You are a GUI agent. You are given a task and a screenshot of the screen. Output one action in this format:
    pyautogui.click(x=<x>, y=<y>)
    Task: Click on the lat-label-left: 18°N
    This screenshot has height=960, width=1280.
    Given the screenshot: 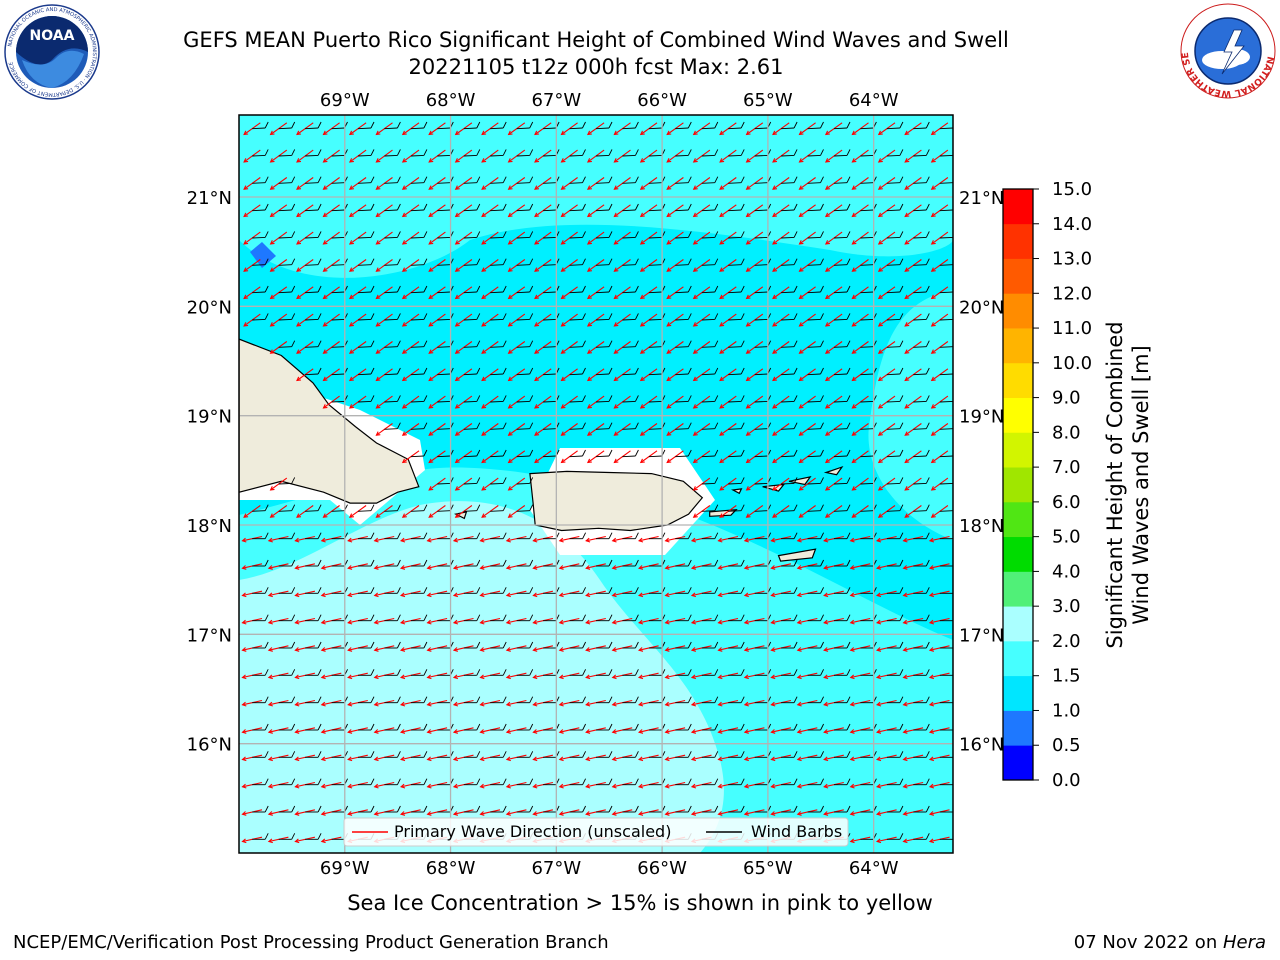 What is the action you would take?
    pyautogui.click(x=209, y=526)
    